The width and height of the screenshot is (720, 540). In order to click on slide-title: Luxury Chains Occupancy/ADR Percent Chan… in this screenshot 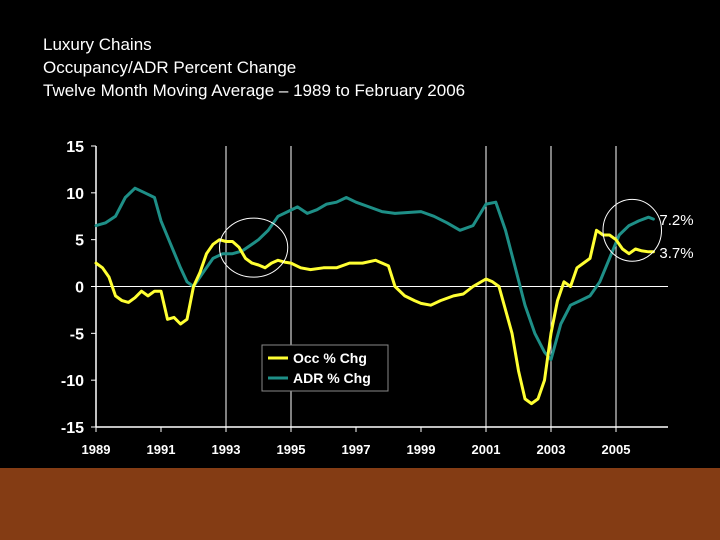, I will do `click(254, 67)`.